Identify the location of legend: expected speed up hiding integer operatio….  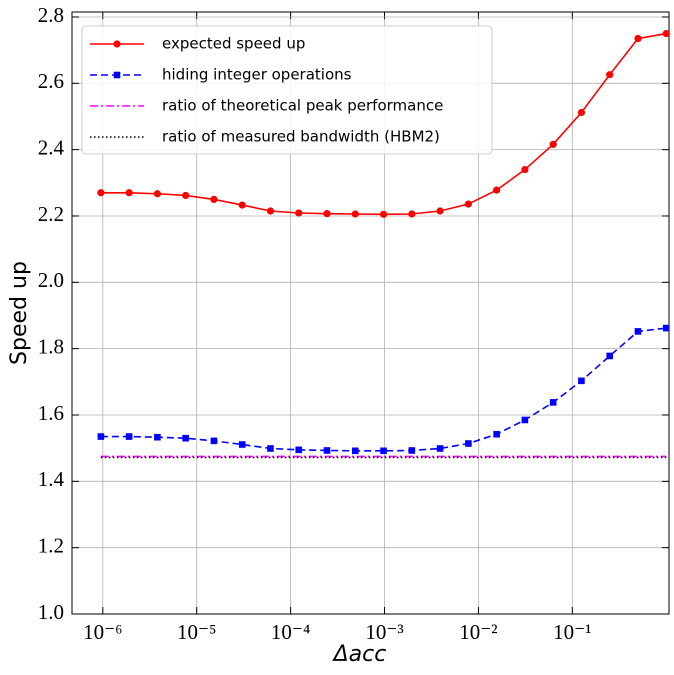
(287, 90).